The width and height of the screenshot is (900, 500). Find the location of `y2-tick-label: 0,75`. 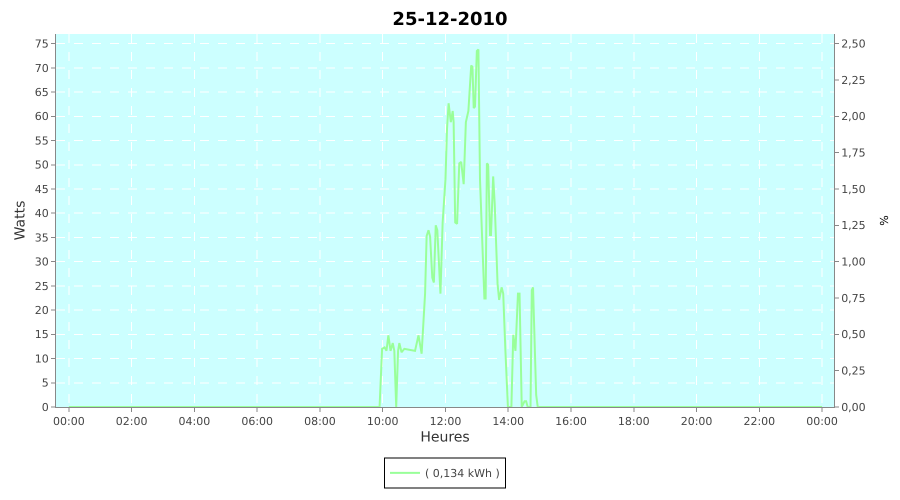

y2-tick-label: 0,75 is located at coordinates (853, 298).